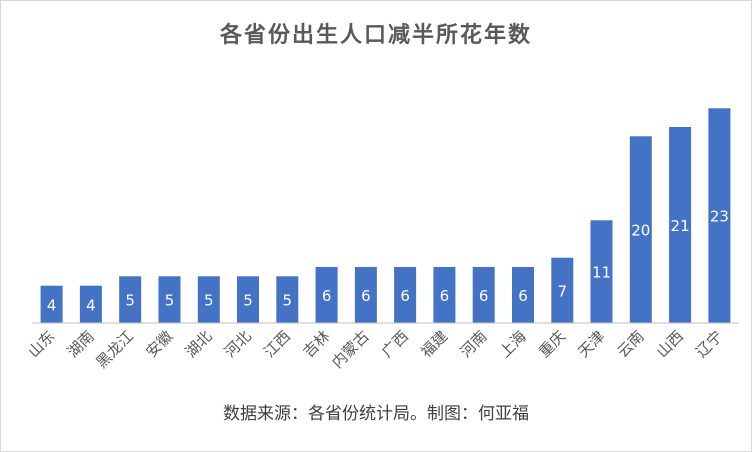 The image size is (752, 452). Describe the element at coordinates (395, 344) in the screenshot. I see `x-tick-label: 广西` at that location.